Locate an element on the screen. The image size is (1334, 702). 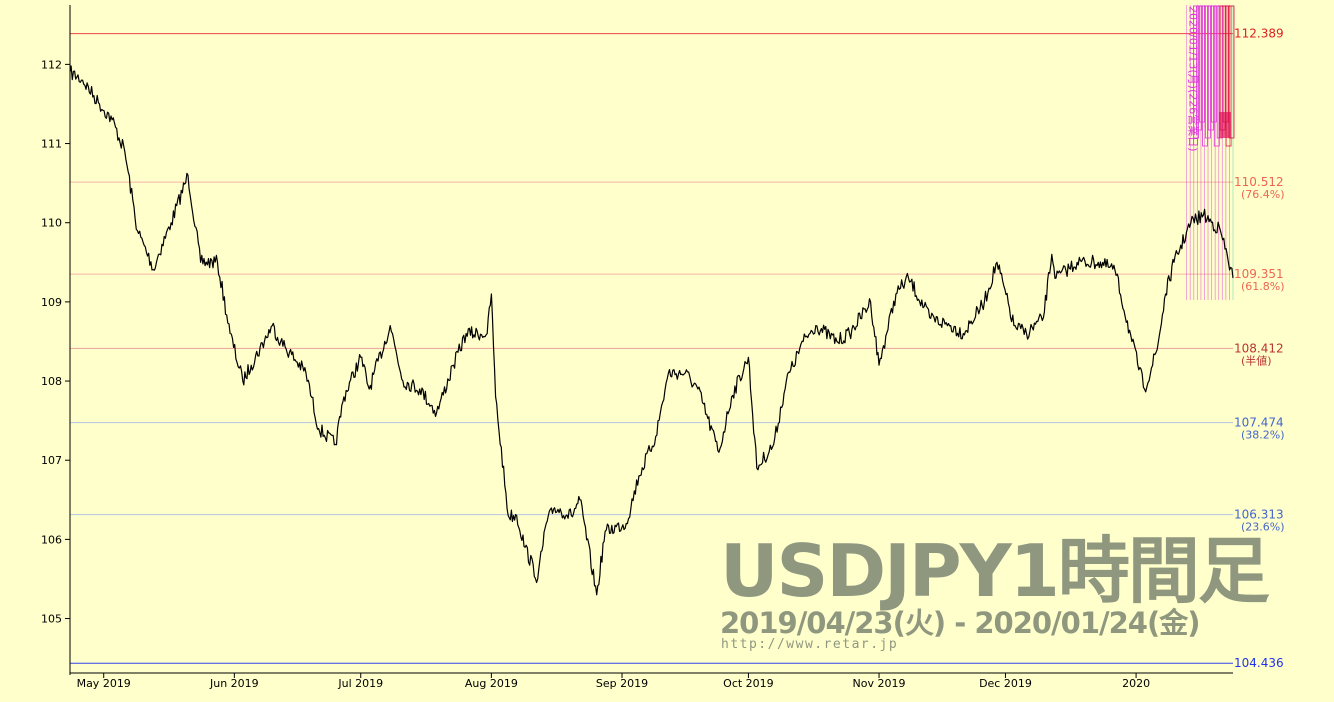
level-pct-label: (61.8%) is located at coordinates (1263, 286).